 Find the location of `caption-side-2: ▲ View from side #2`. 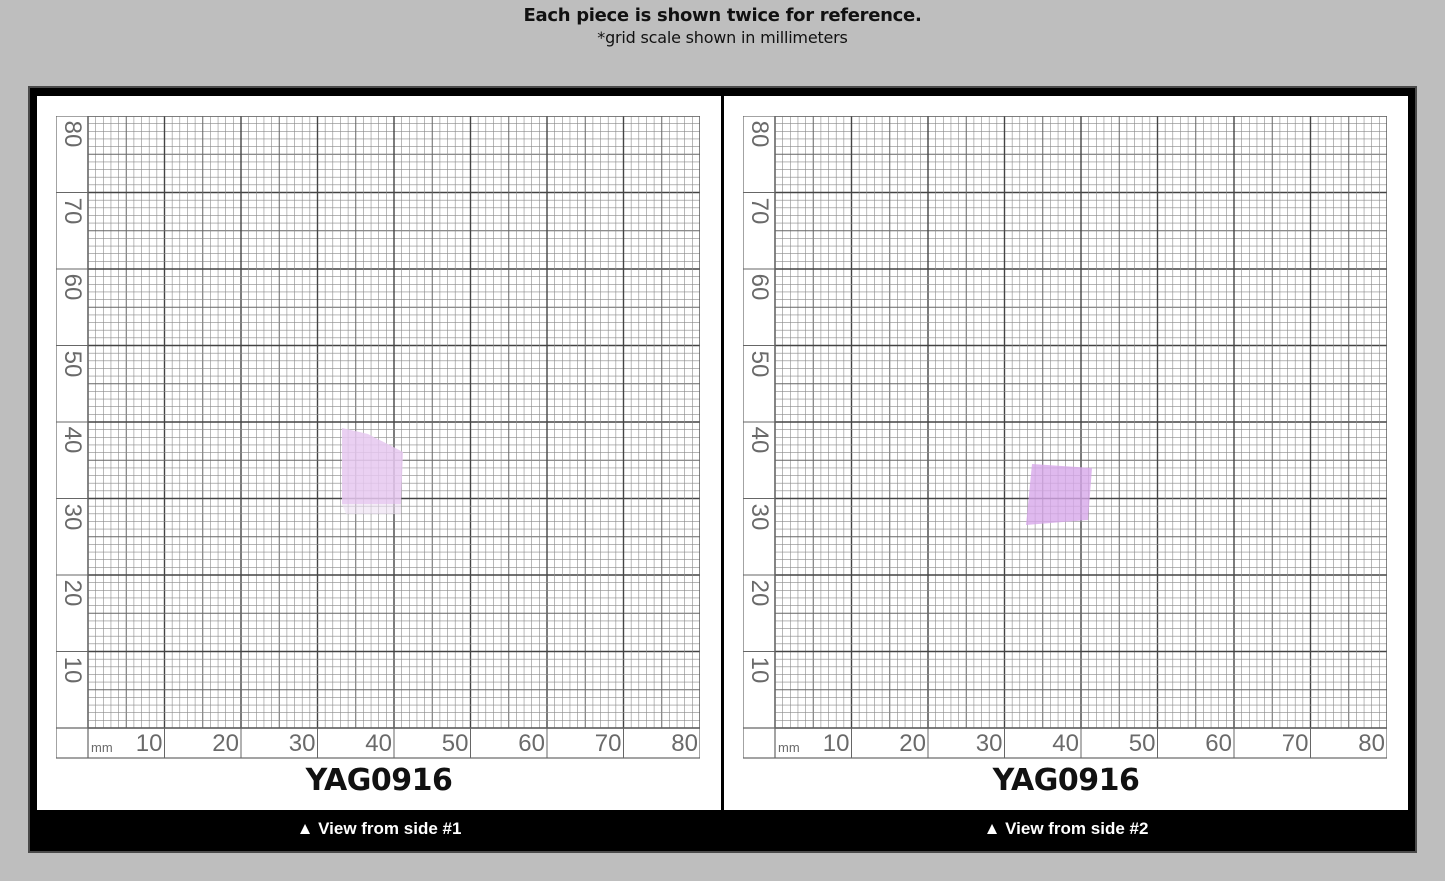

caption-side-2: ▲ View from side #2 is located at coordinates (1066, 828).